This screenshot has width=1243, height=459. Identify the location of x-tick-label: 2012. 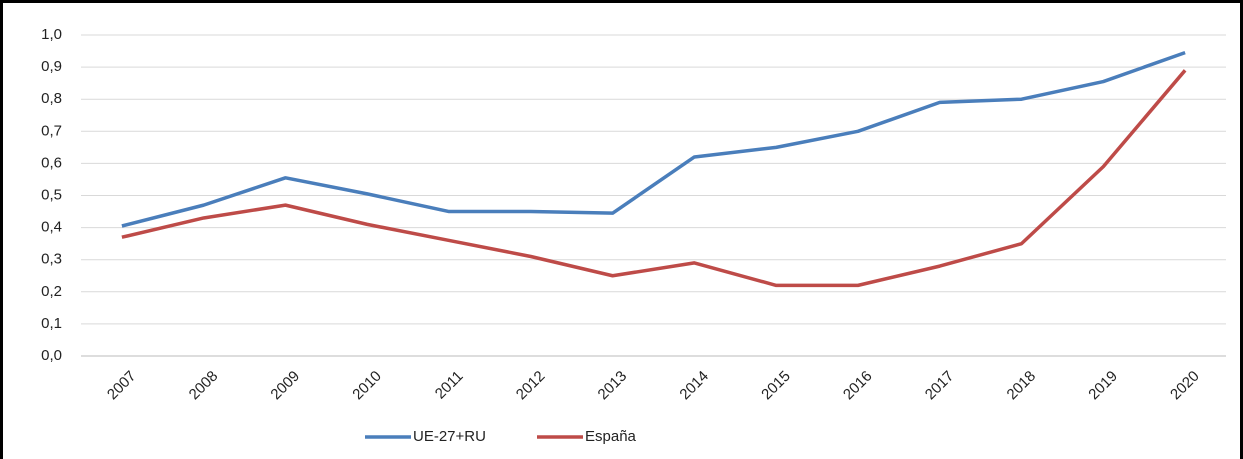
(531, 386).